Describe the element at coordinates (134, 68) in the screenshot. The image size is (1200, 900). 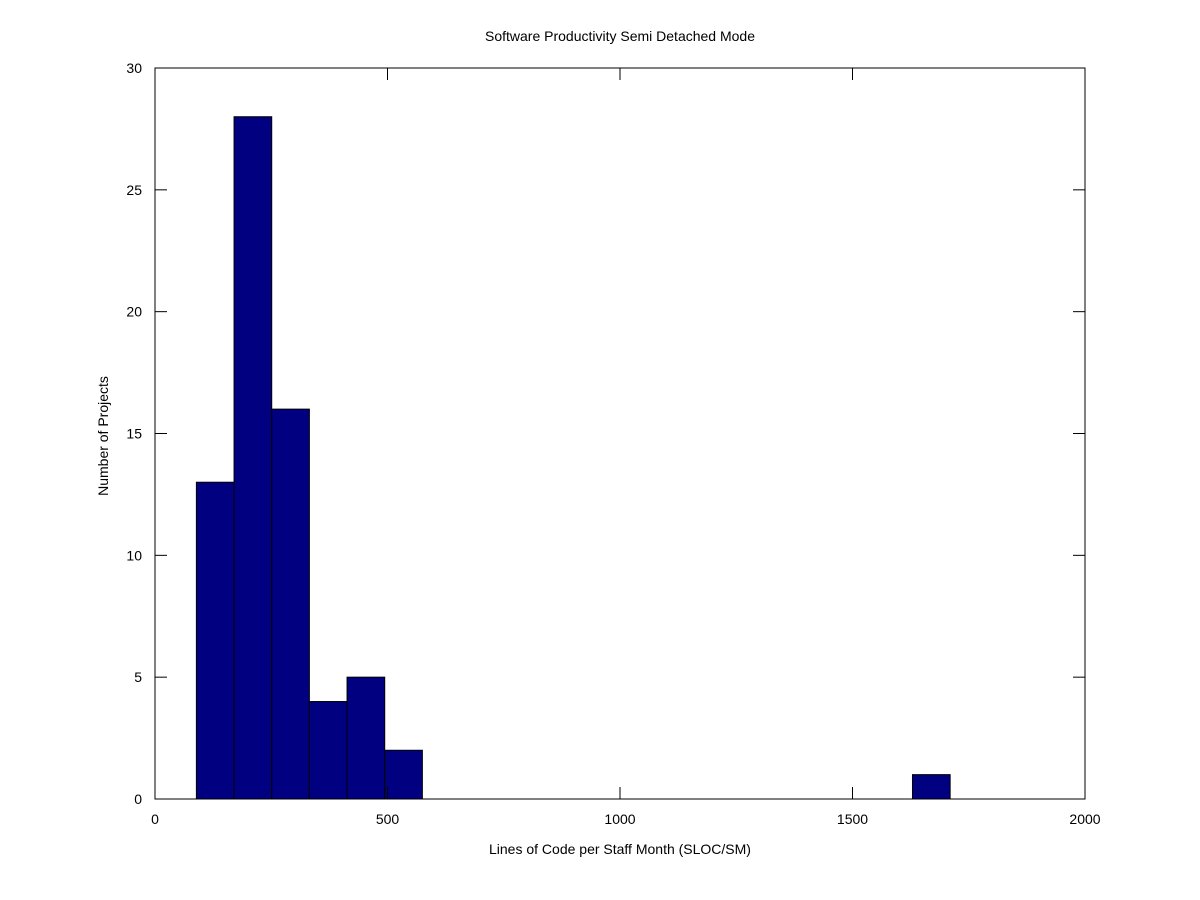
I see `y-tick-label-30: 30` at that location.